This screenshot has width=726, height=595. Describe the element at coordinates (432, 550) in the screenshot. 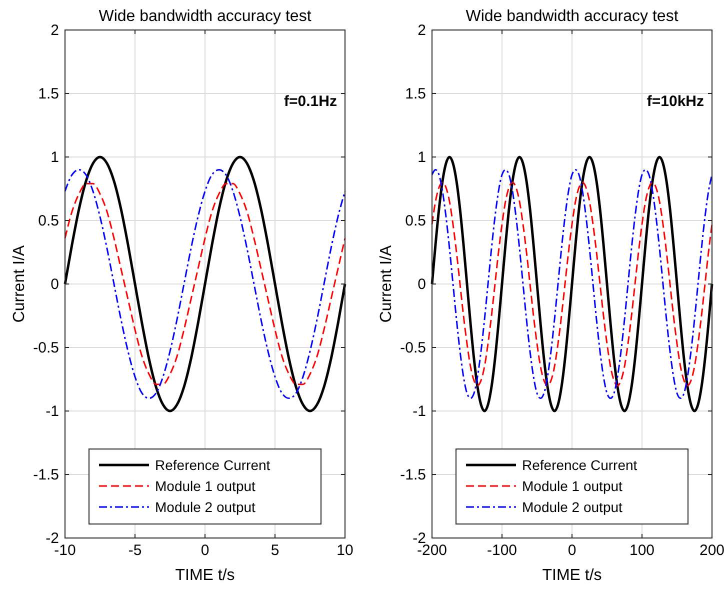

I see `x-tick-label: -200` at that location.